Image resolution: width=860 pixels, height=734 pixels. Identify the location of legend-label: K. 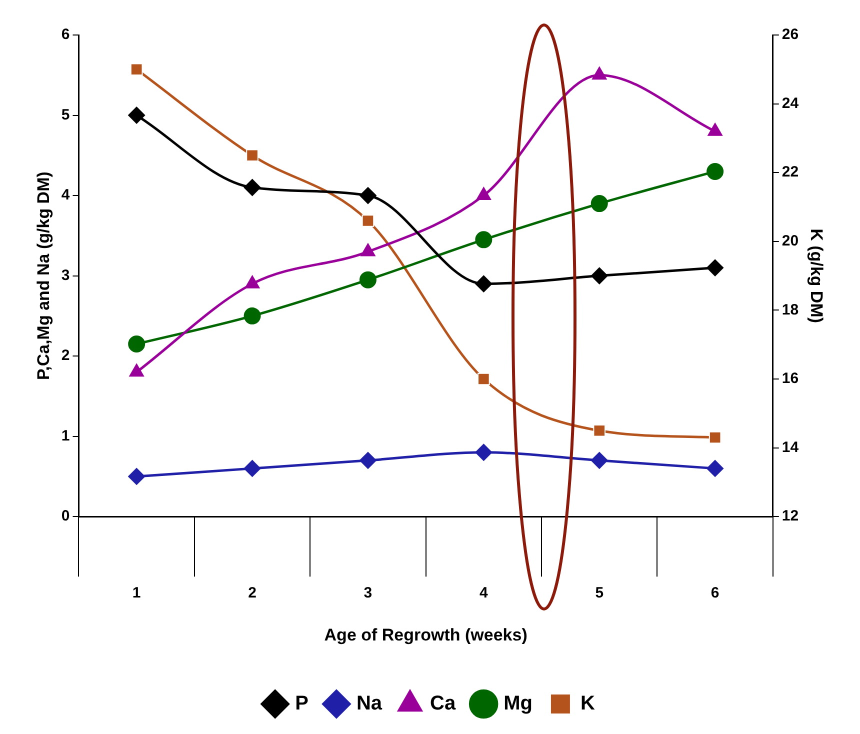
(588, 703).